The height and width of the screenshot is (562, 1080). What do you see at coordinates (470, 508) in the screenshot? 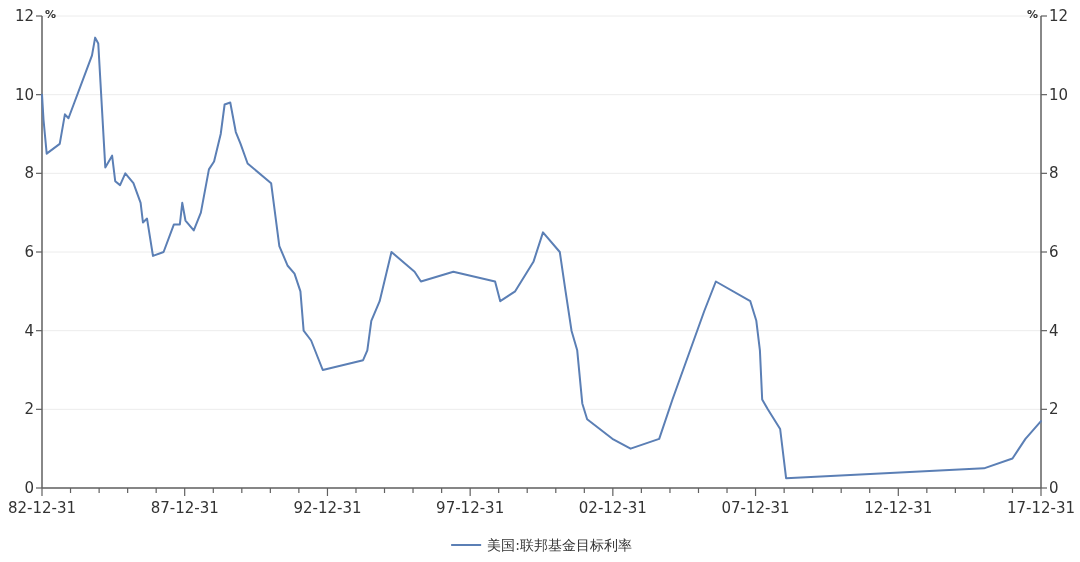
I see `x-tick-label: 97-12-31` at bounding box center [470, 508].